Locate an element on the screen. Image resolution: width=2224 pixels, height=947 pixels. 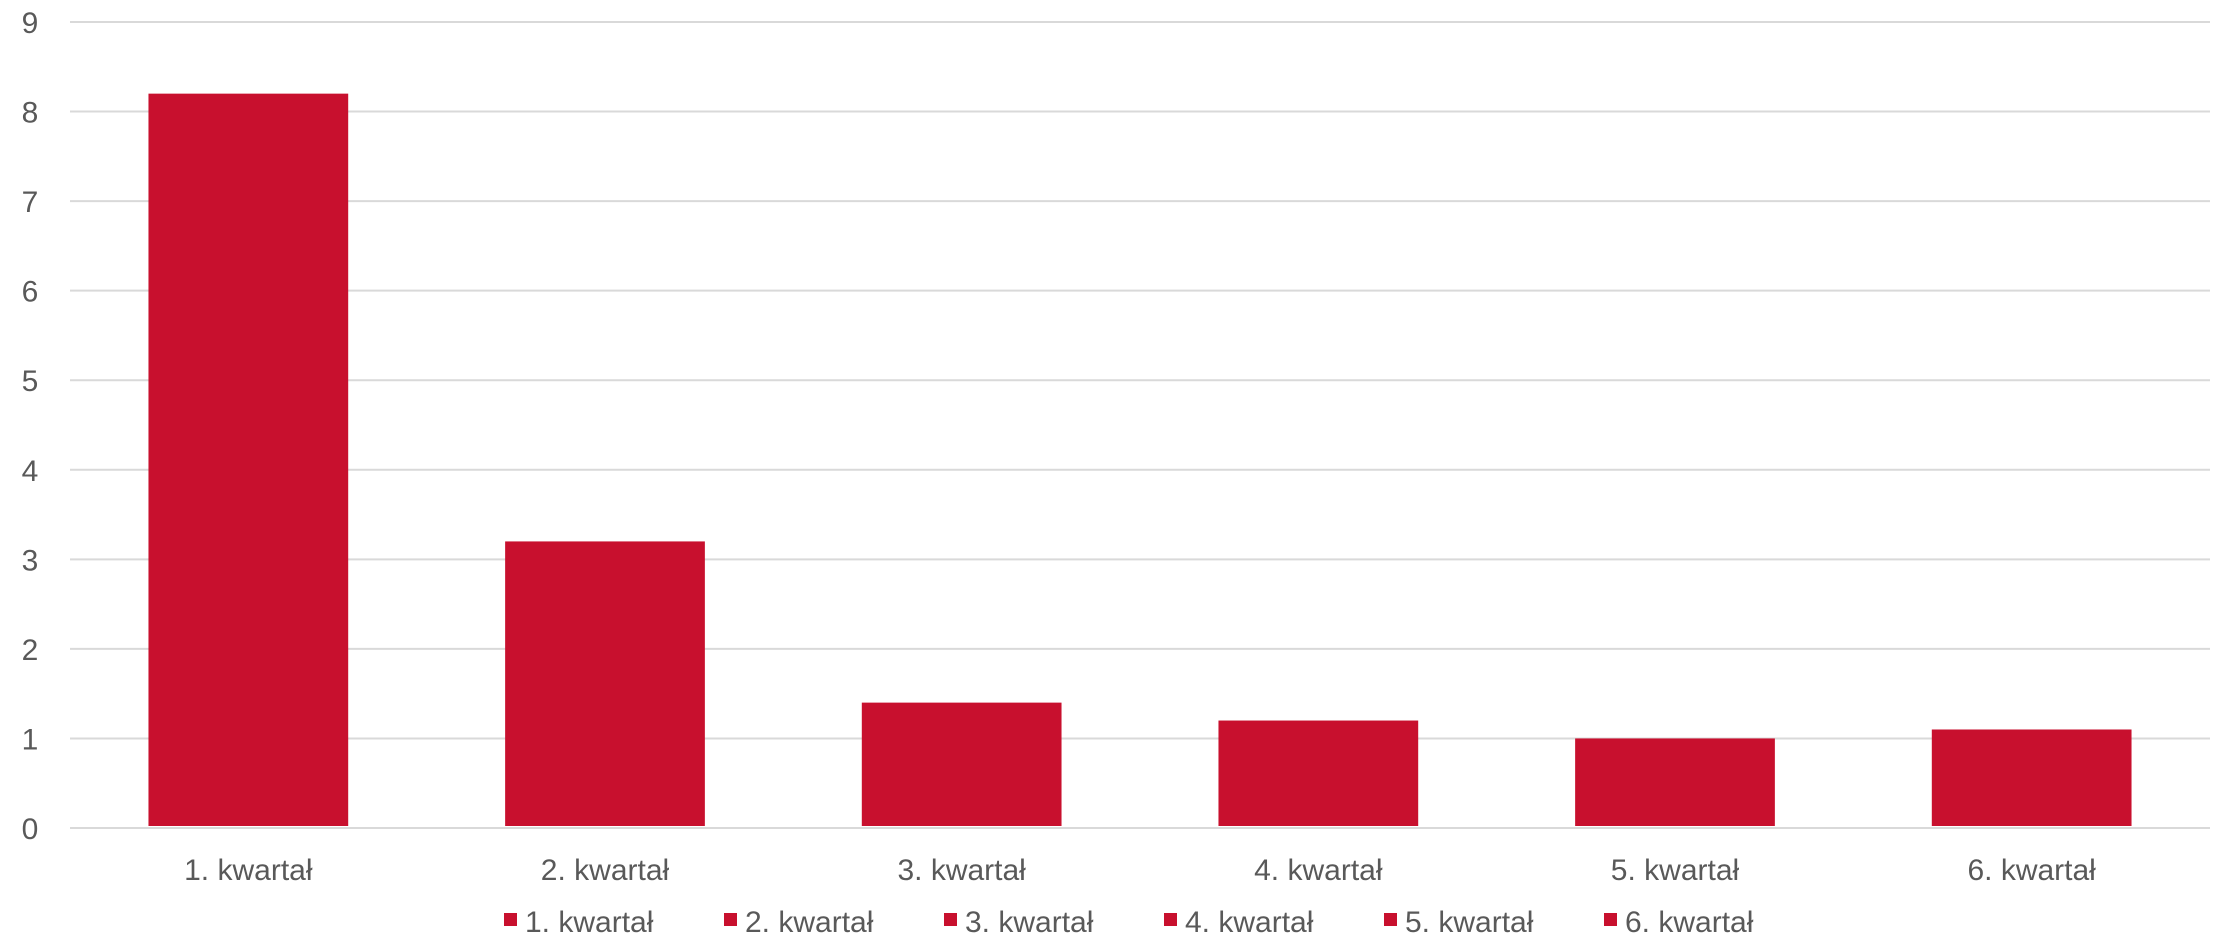
legend-item-4: 4. kwartał is located at coordinates (1239, 922).